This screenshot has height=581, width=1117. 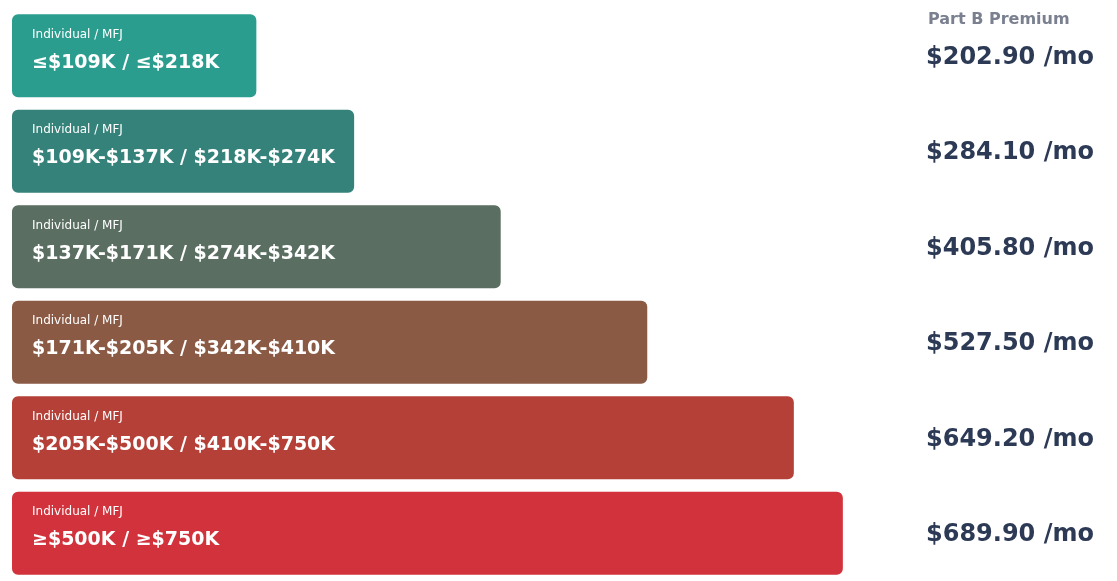 I want to click on y-tick-label: Individual / MFJ $171K-$205K / $342K-$410K, so click(x=184, y=336).